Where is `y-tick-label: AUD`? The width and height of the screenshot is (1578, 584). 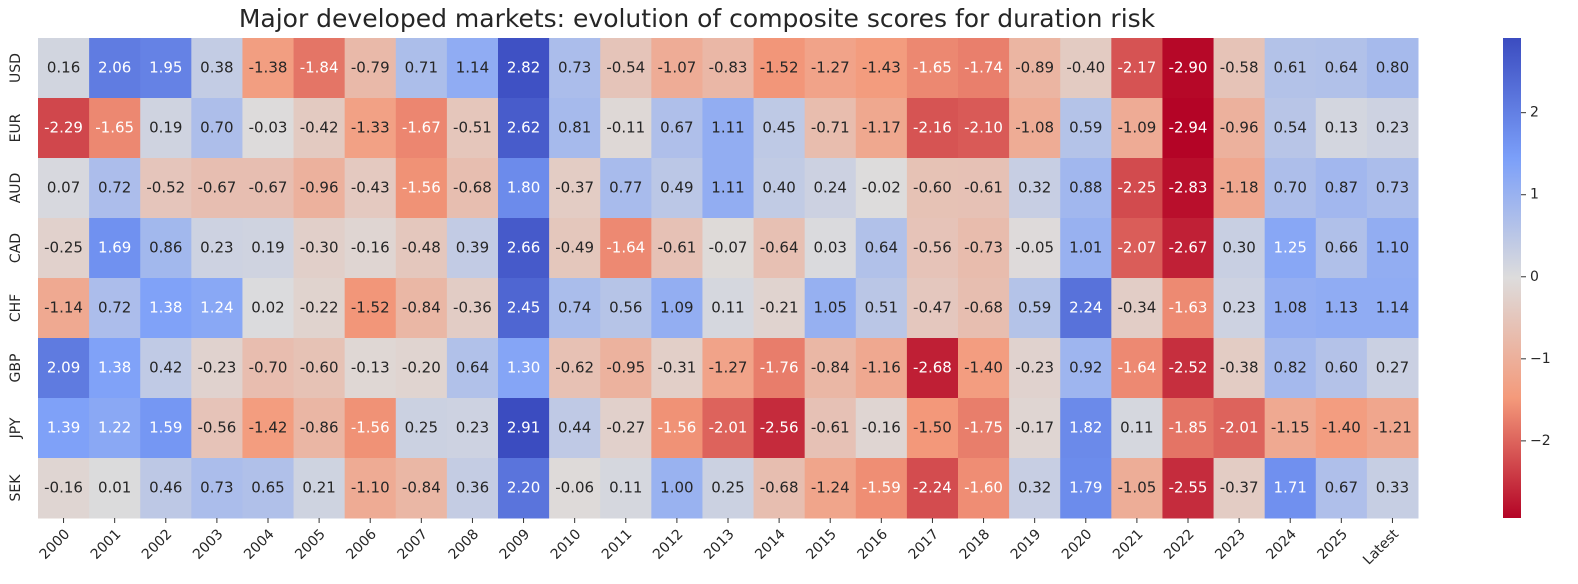
y-tick-label: AUD is located at coordinates (16, 188).